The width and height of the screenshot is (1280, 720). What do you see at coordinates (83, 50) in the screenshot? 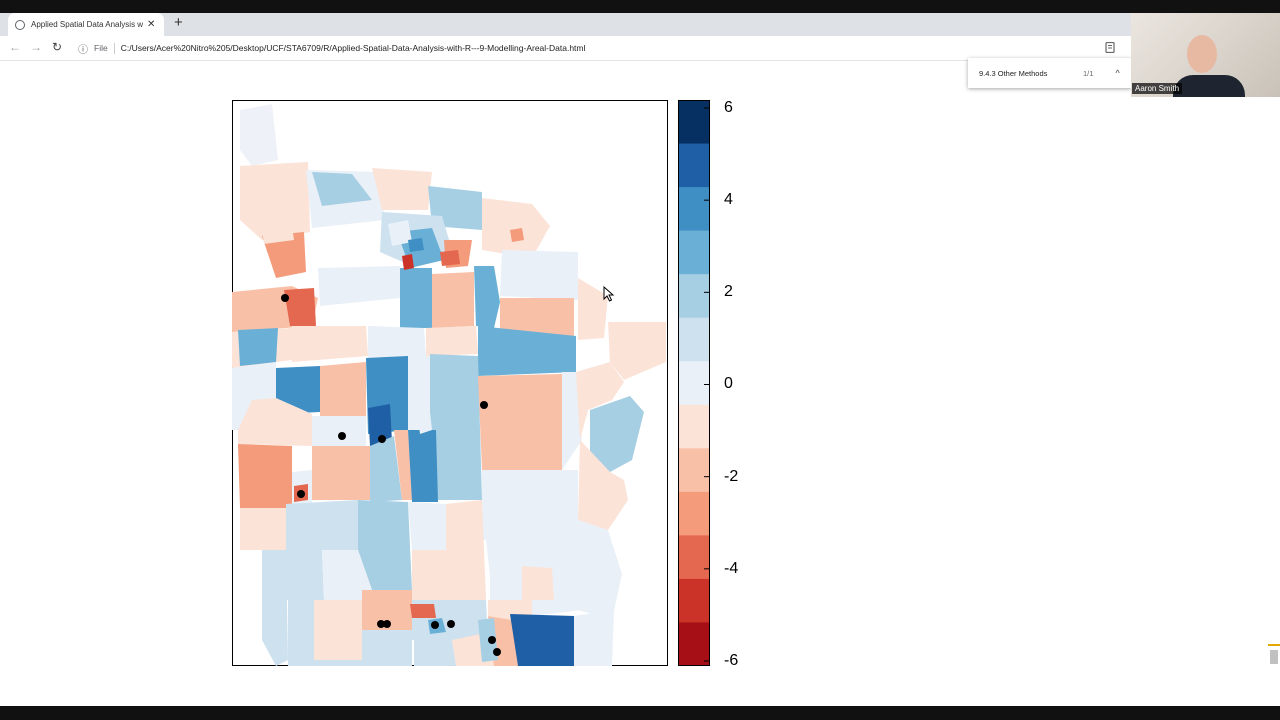
I see `info-icon: ⓘ` at bounding box center [83, 50].